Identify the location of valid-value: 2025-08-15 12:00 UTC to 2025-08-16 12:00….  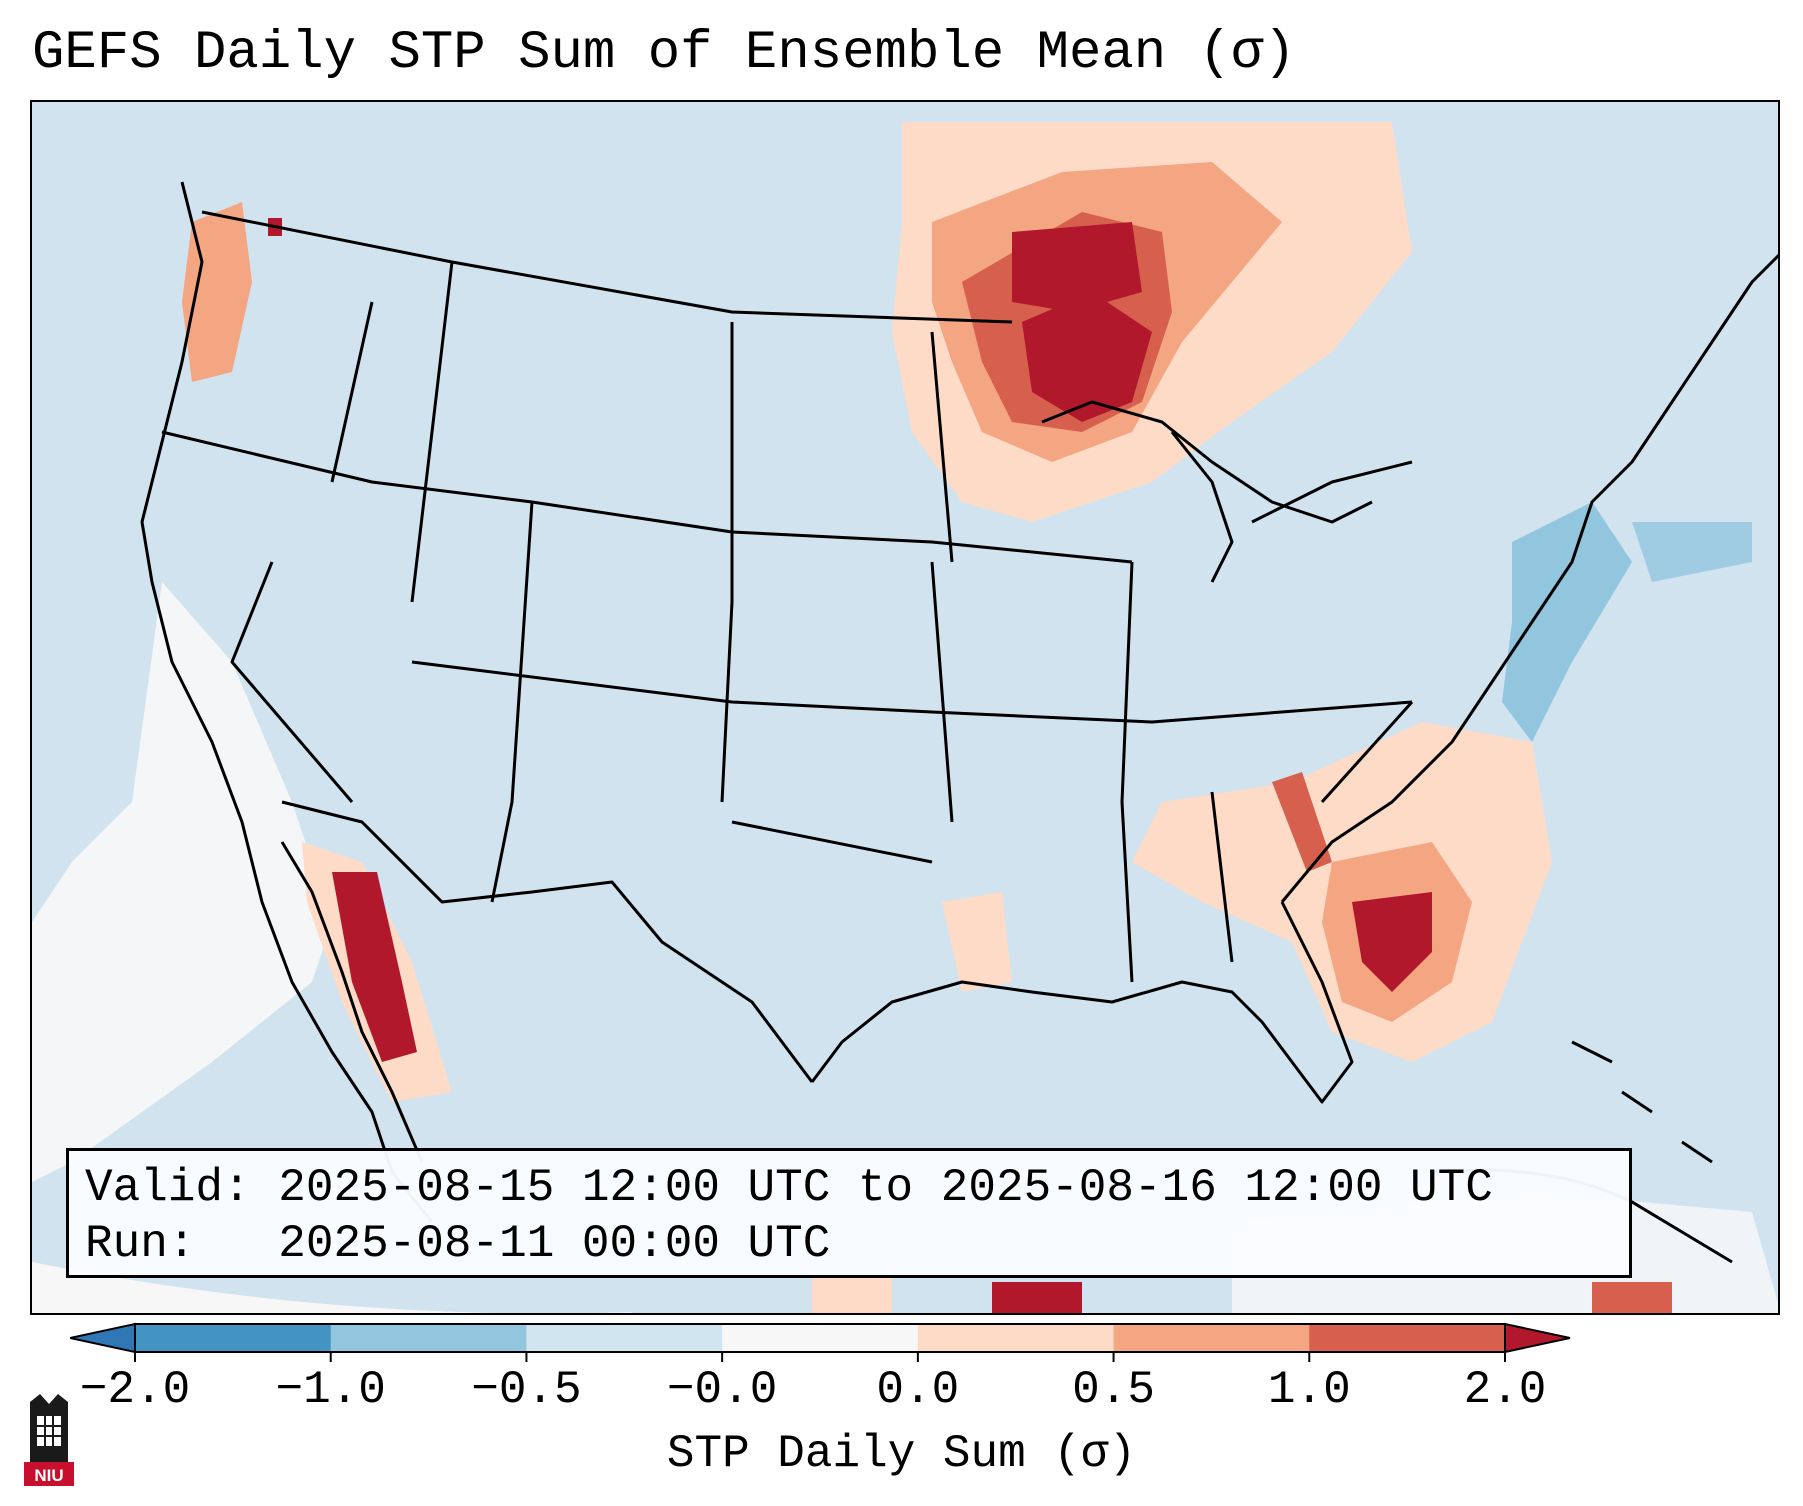
(885, 1188).